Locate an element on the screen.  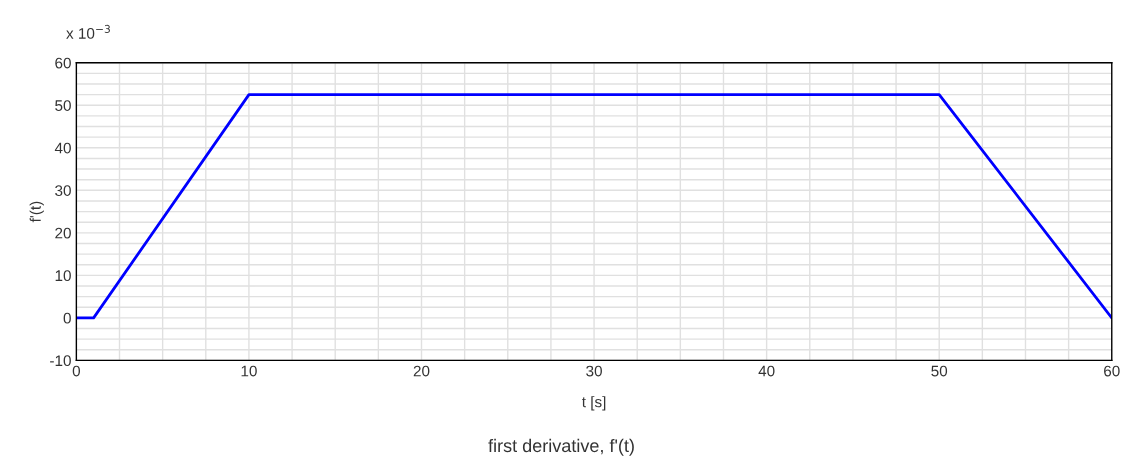
y-tick-label: 0 is located at coordinates (67, 318).